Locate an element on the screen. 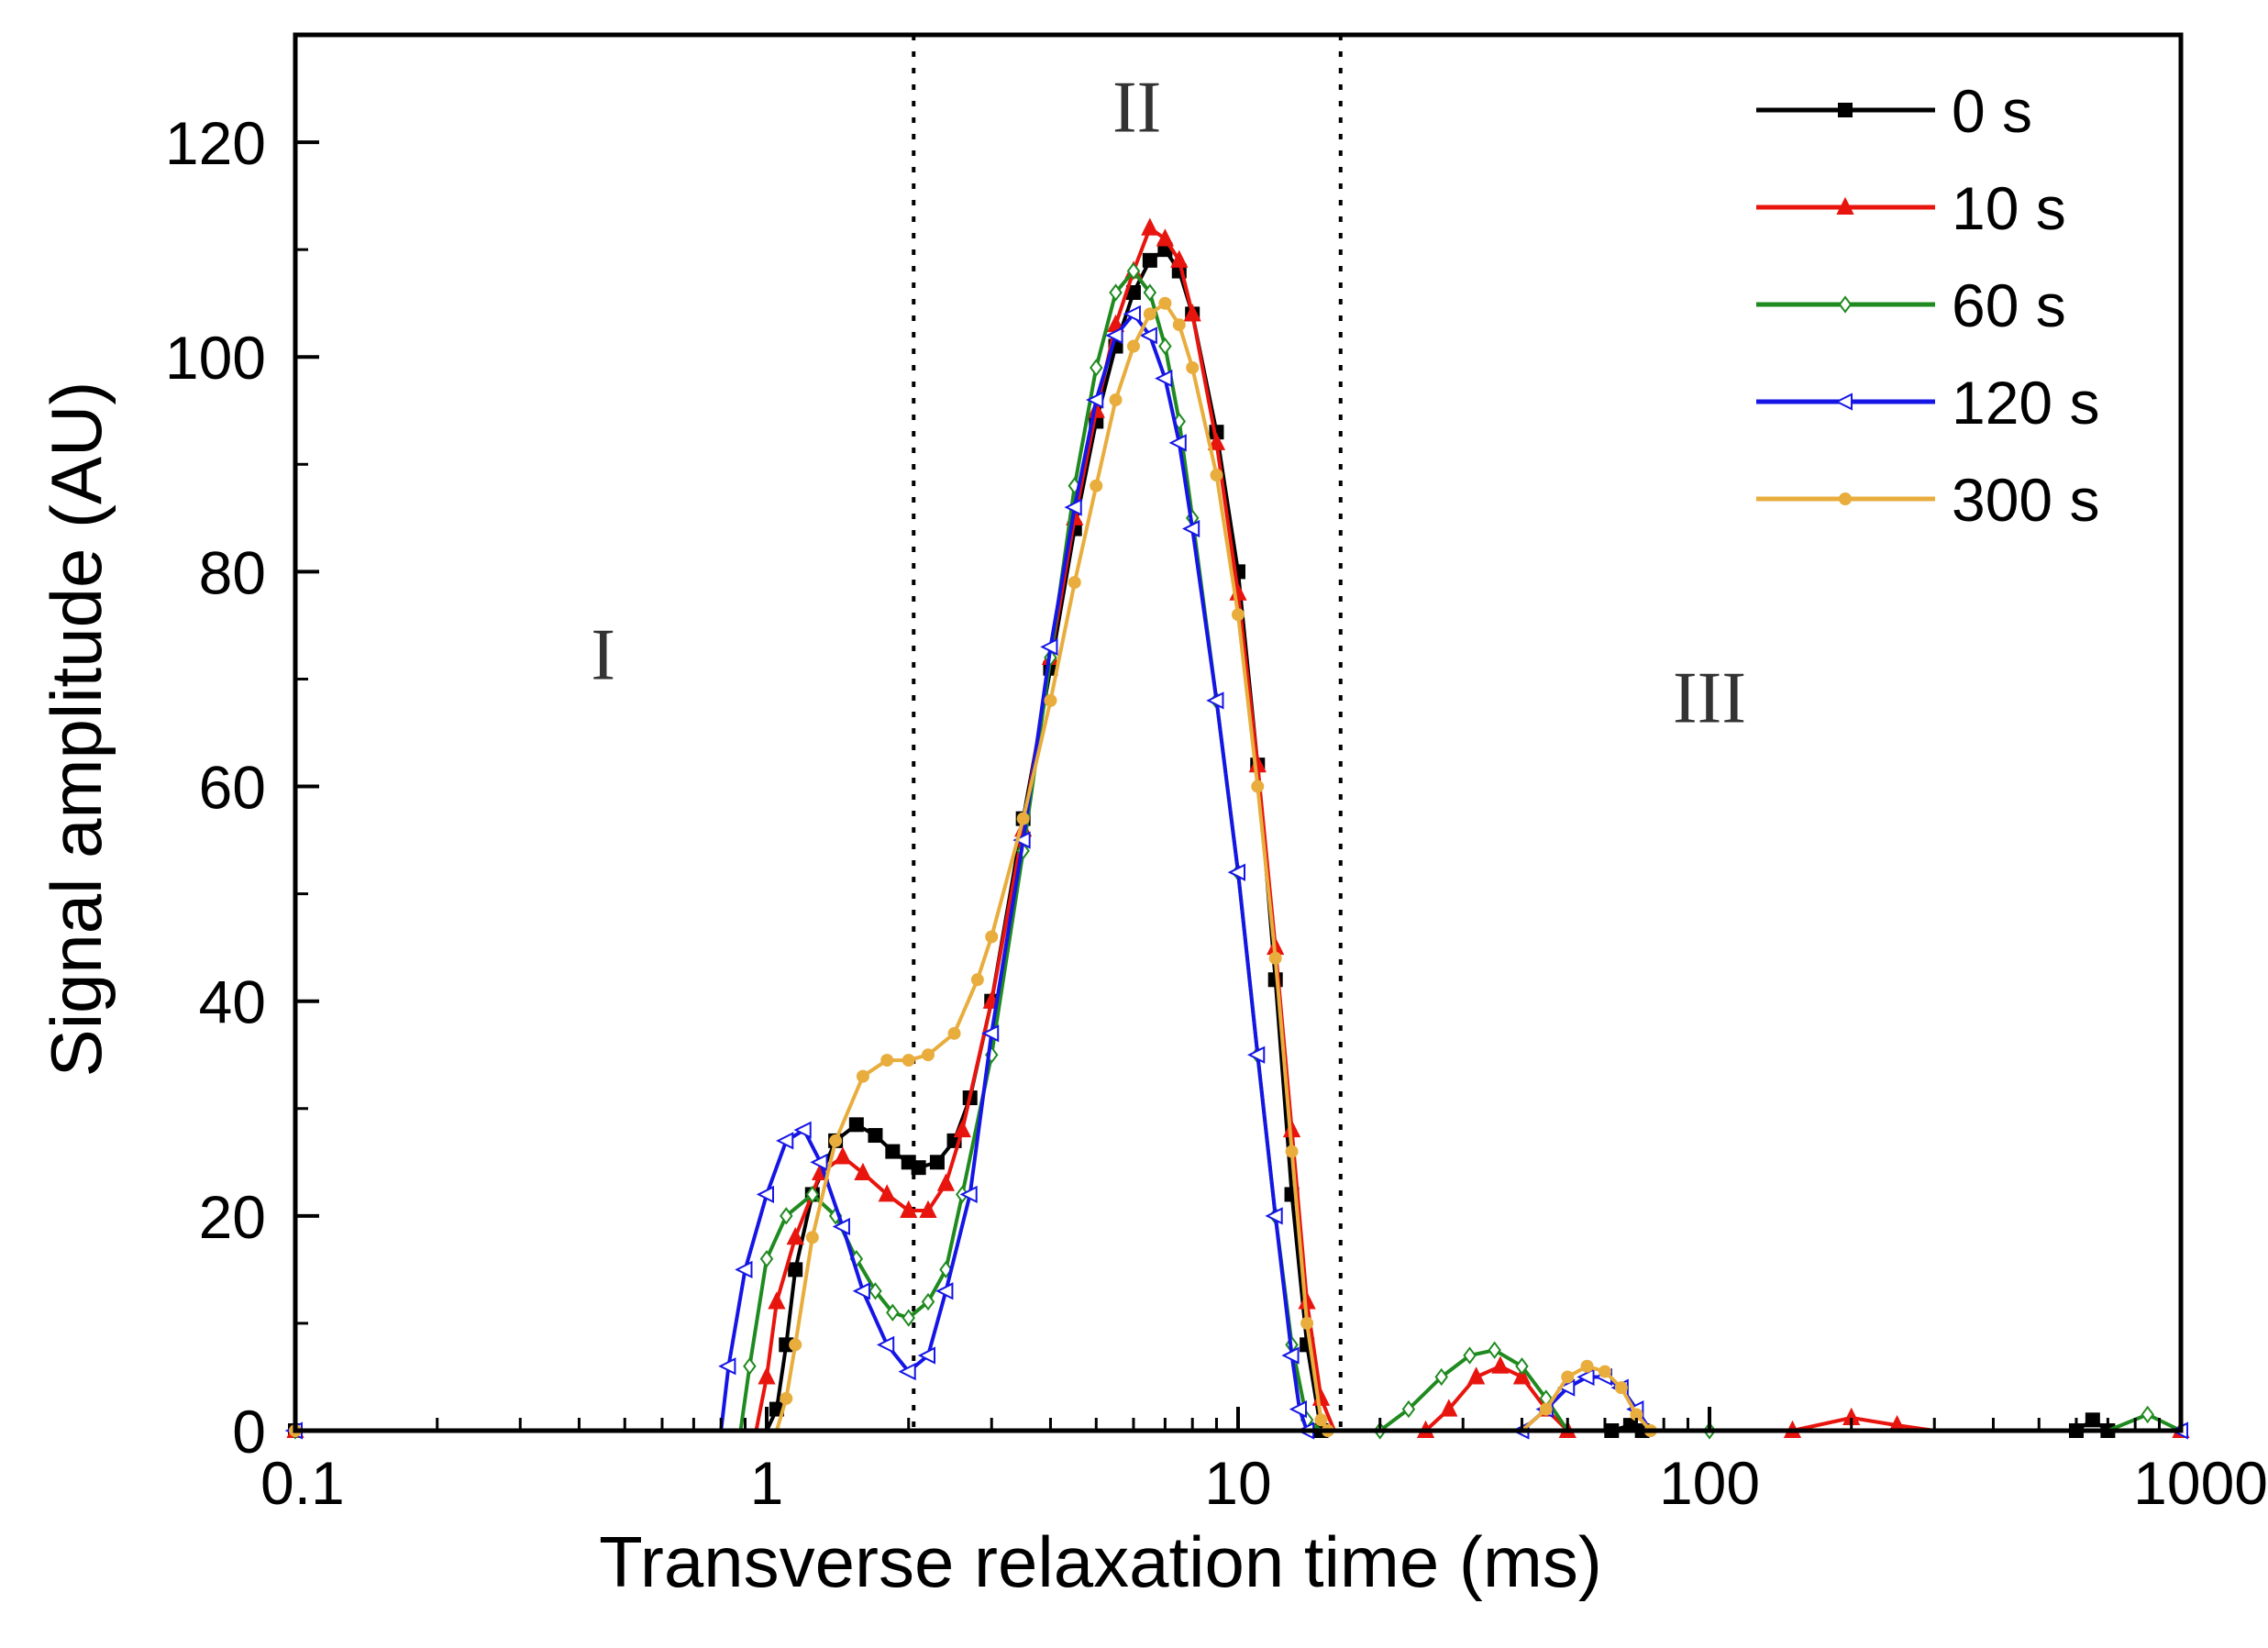 This screenshot has width=2268, height=1648. y-tick-label: 60 is located at coordinates (232, 788).